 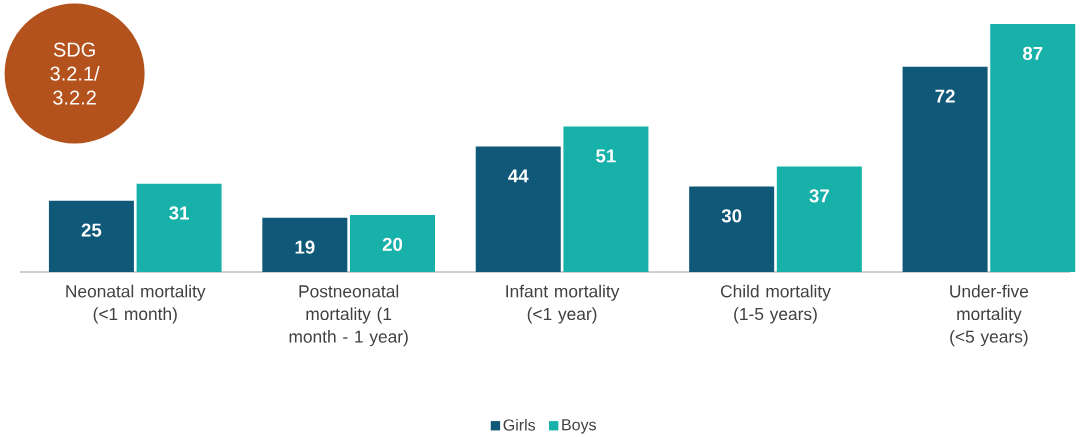 I want to click on legend-label: Girls, so click(x=519, y=424).